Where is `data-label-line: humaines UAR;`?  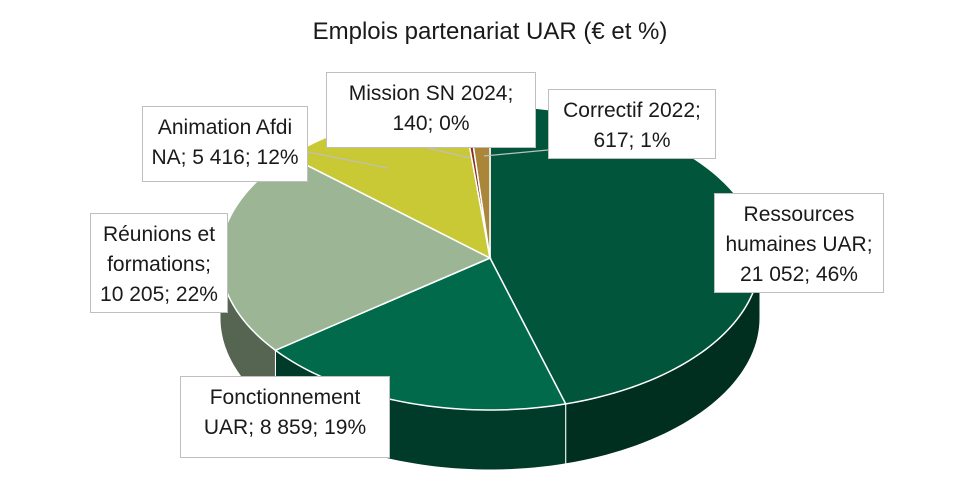
data-label-line: humaines UAR; is located at coordinates (799, 244).